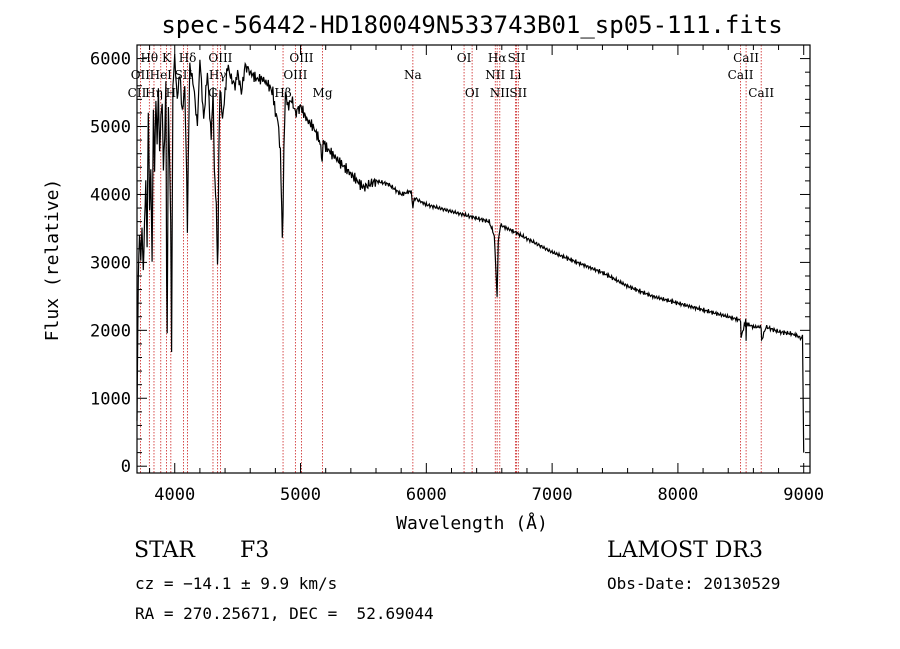  Describe the element at coordinates (255, 550) in the screenshot. I see `object-subclass: F3` at that location.